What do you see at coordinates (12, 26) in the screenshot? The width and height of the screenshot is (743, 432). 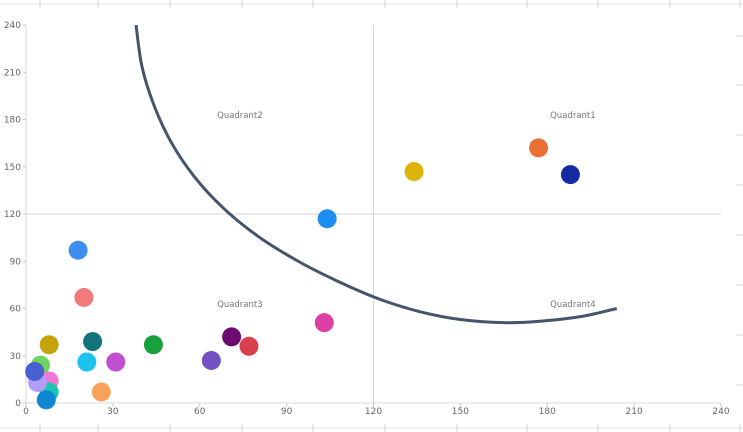 I see `y-tick-label: 240` at bounding box center [12, 26].